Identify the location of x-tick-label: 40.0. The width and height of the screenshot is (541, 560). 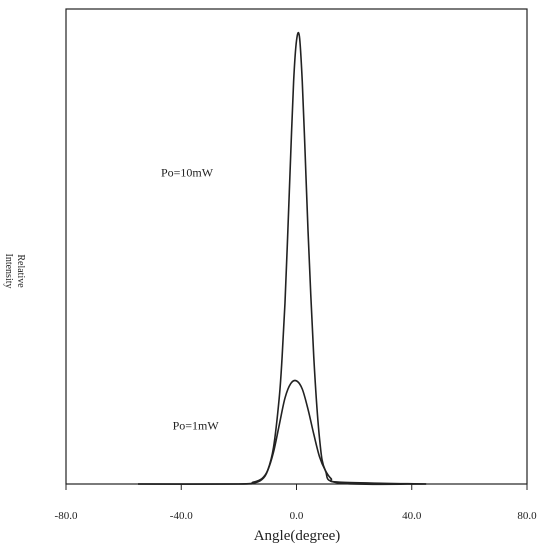
(412, 516).